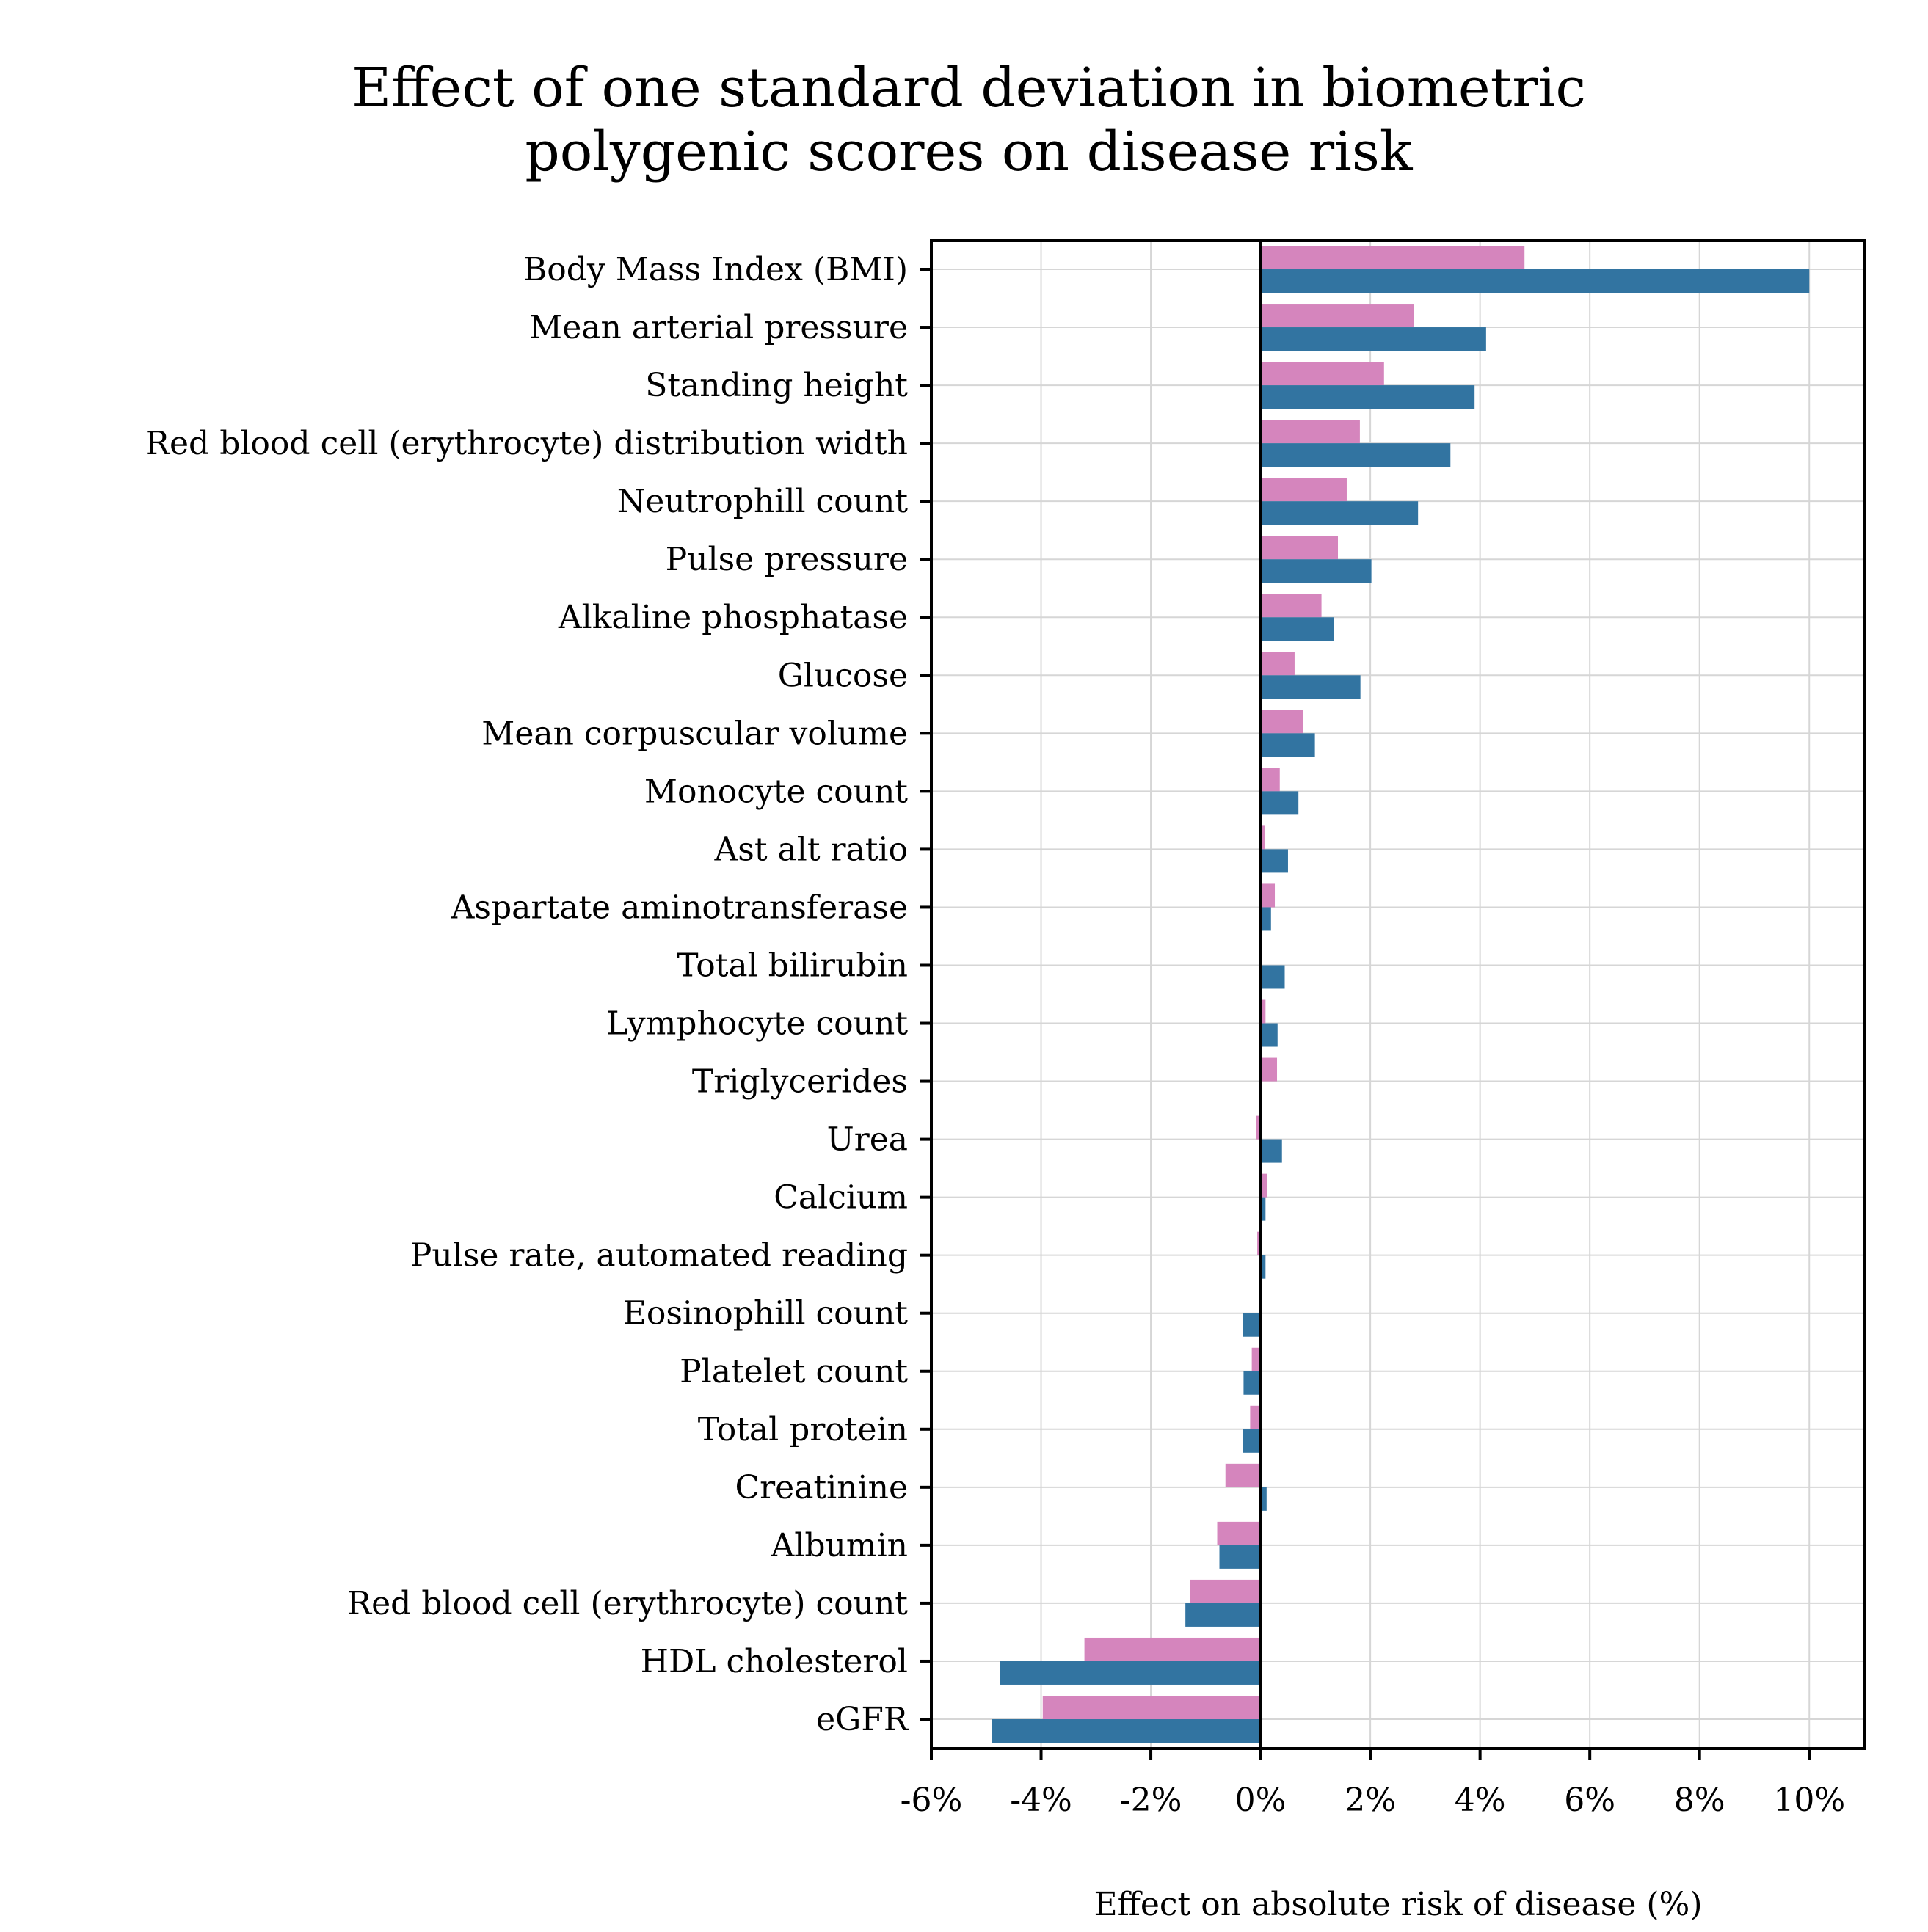 The width and height of the screenshot is (1928, 1932). What do you see at coordinates (793, 965) in the screenshot?
I see `y-tick-label: Total bilirubin` at bounding box center [793, 965].